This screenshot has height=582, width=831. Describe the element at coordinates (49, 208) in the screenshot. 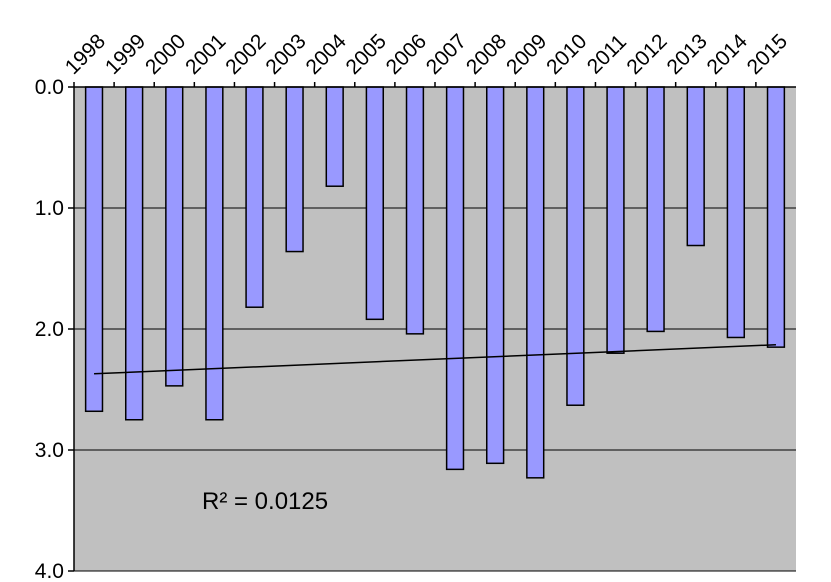

I see `y-tick-label: 1.0` at that location.